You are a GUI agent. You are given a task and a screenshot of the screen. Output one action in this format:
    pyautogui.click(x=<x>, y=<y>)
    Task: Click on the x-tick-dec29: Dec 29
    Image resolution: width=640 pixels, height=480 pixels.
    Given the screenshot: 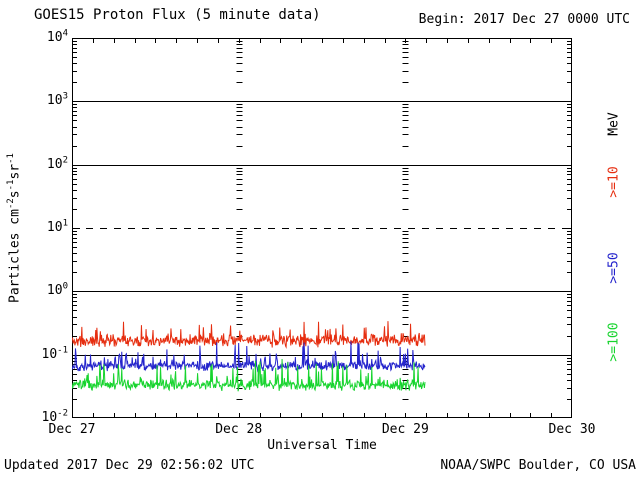 What is the action you would take?
    pyautogui.click(x=405, y=429)
    